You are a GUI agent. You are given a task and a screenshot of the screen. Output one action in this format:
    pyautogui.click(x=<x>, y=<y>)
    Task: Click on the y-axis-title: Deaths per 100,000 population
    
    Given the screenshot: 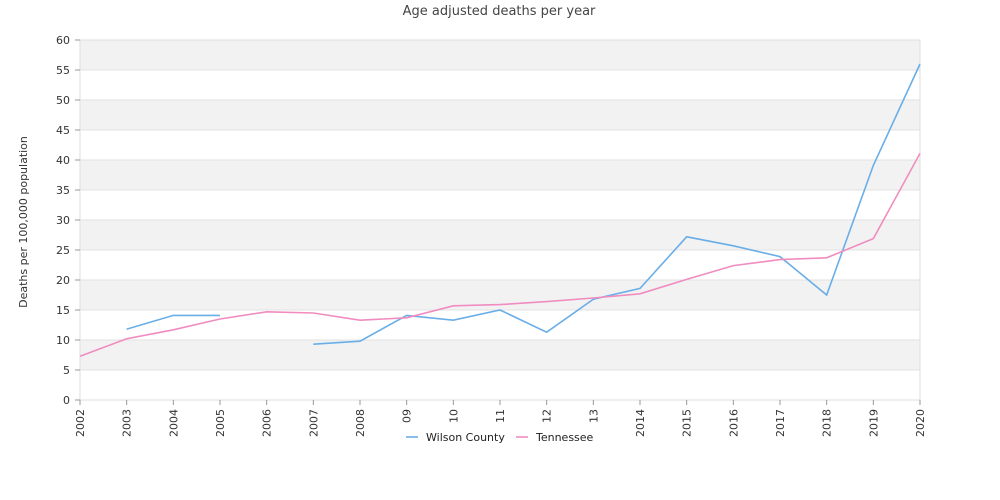 What is the action you would take?
    pyautogui.click(x=23, y=222)
    